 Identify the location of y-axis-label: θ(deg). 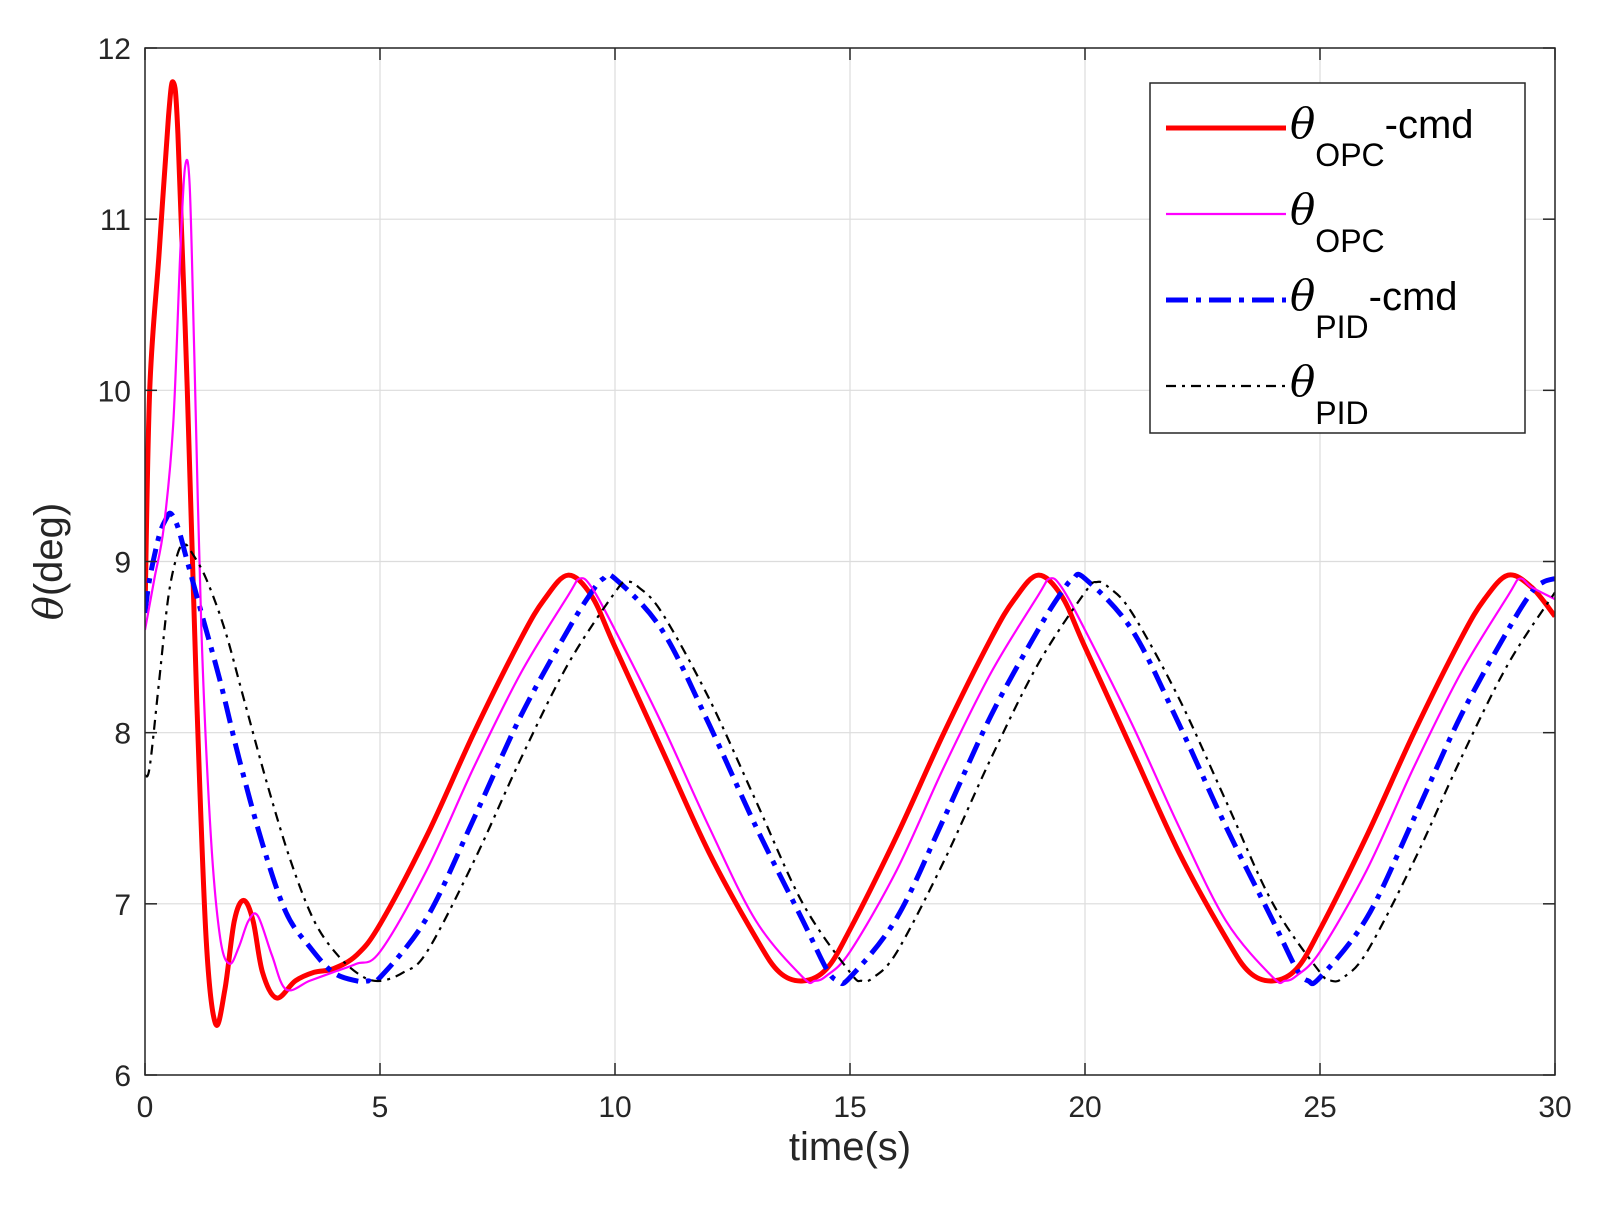
(49, 561).